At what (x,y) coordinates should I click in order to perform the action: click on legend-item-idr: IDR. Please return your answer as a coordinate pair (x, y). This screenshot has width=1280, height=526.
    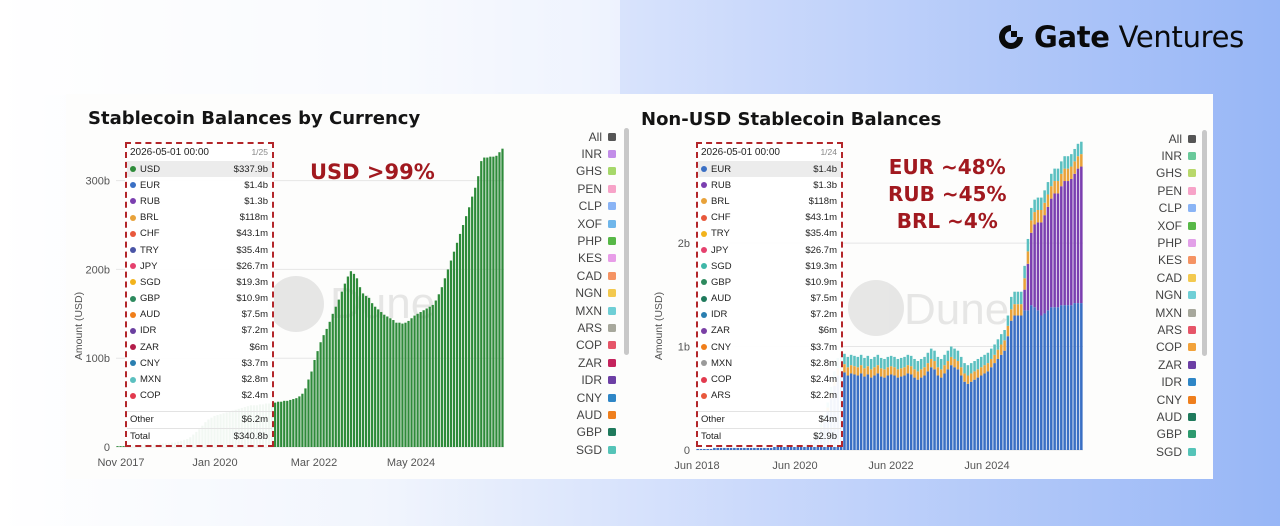
    Looking at the image, I should click on (591, 379).